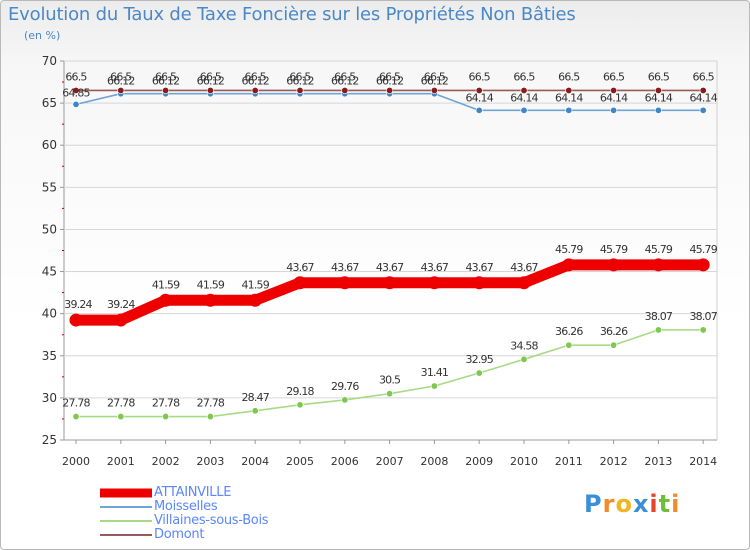  I want to click on x-tick-label: 2009, so click(479, 461).